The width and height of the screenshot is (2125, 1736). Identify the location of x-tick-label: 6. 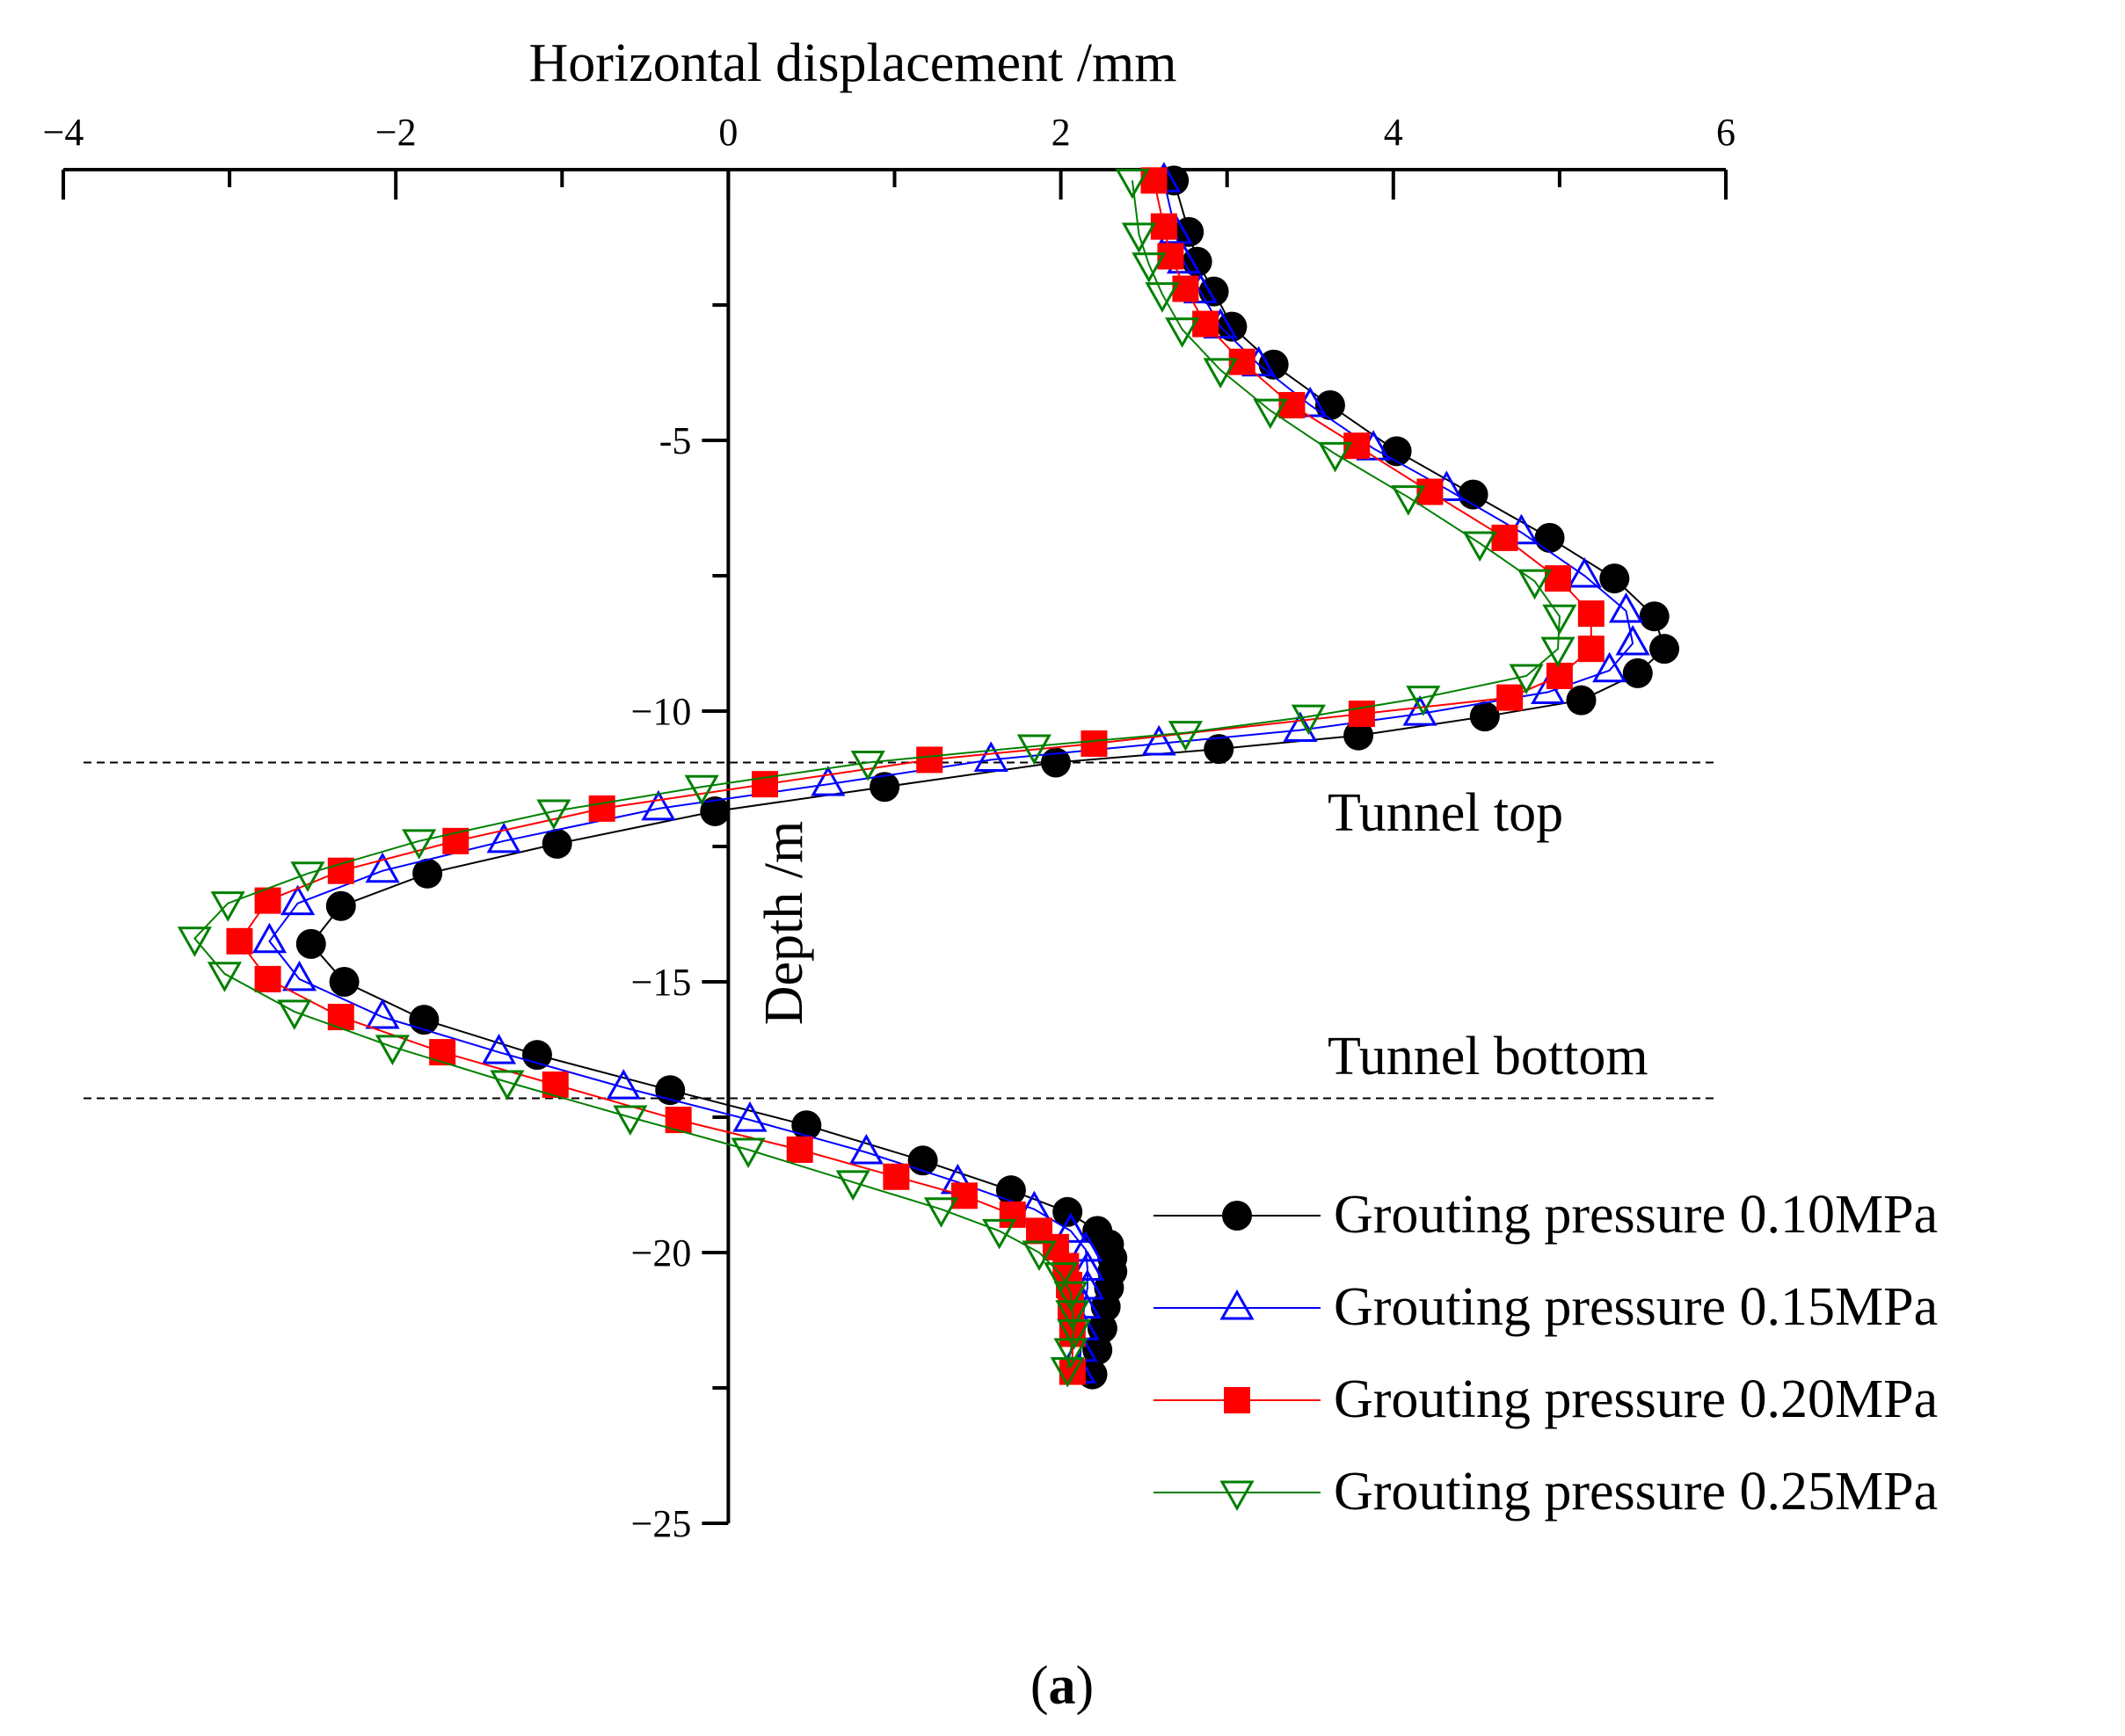
(1726, 132).